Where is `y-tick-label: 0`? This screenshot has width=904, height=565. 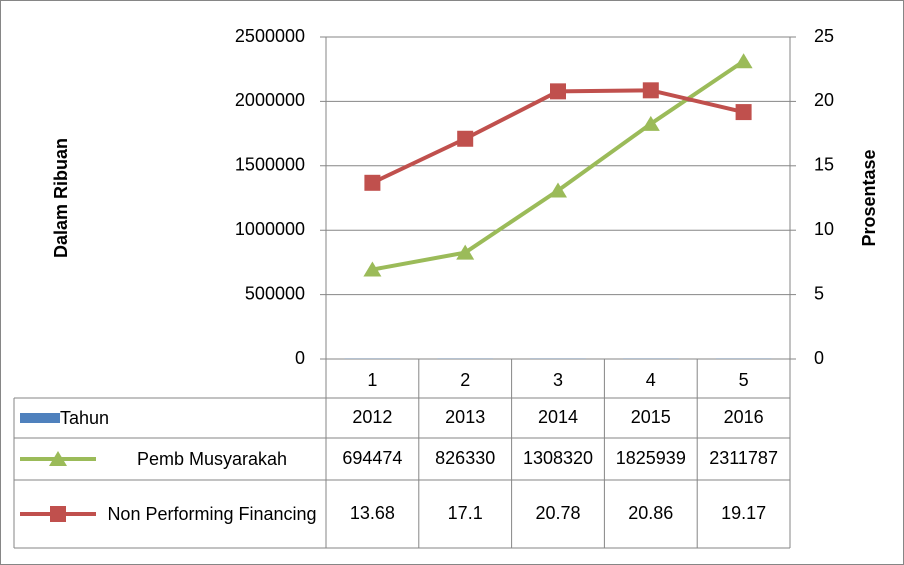
y-tick-label: 0 is located at coordinates (300, 358).